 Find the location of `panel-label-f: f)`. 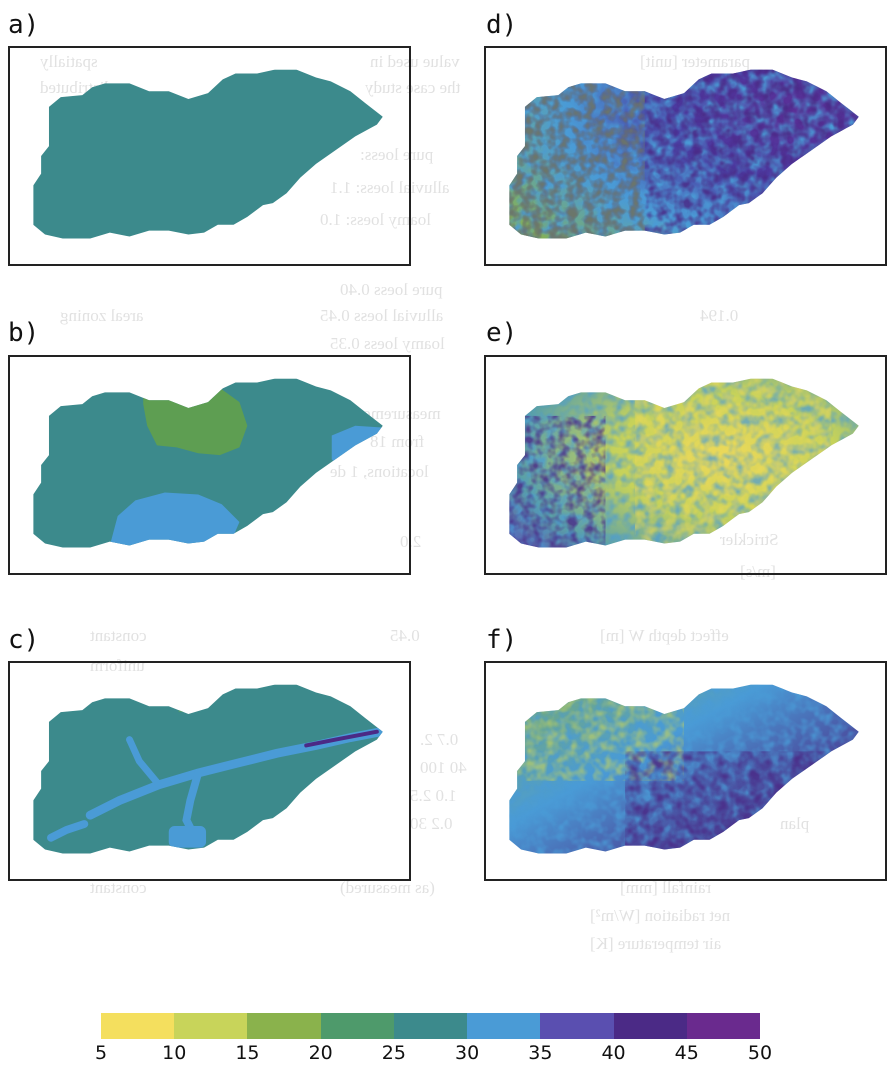

panel-label-f: f) is located at coordinates (502, 640).